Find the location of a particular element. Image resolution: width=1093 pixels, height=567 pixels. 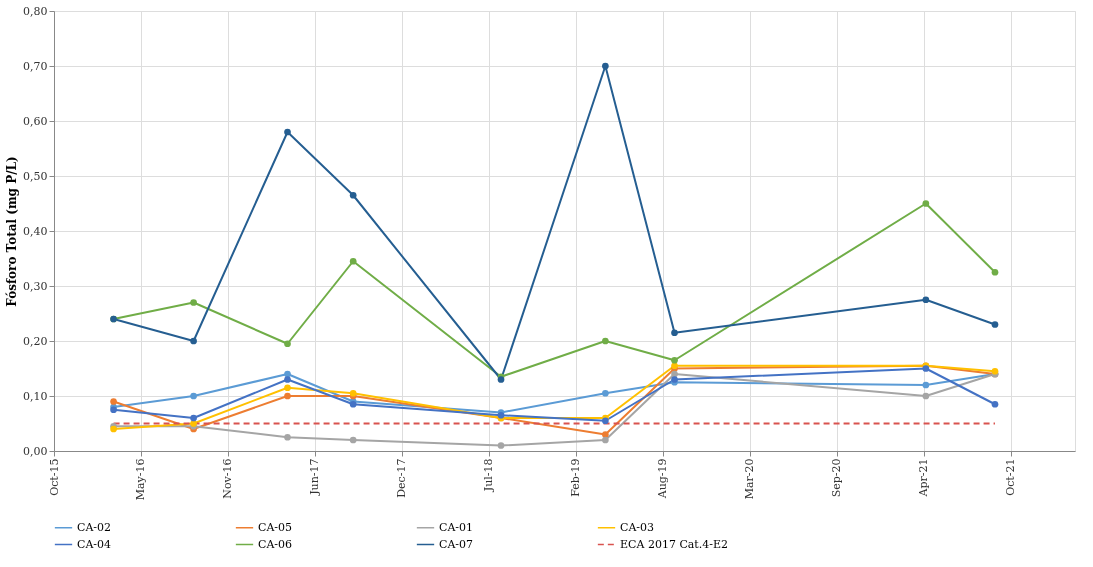

x-tick-label: Nov-16 is located at coordinates (228, 478).